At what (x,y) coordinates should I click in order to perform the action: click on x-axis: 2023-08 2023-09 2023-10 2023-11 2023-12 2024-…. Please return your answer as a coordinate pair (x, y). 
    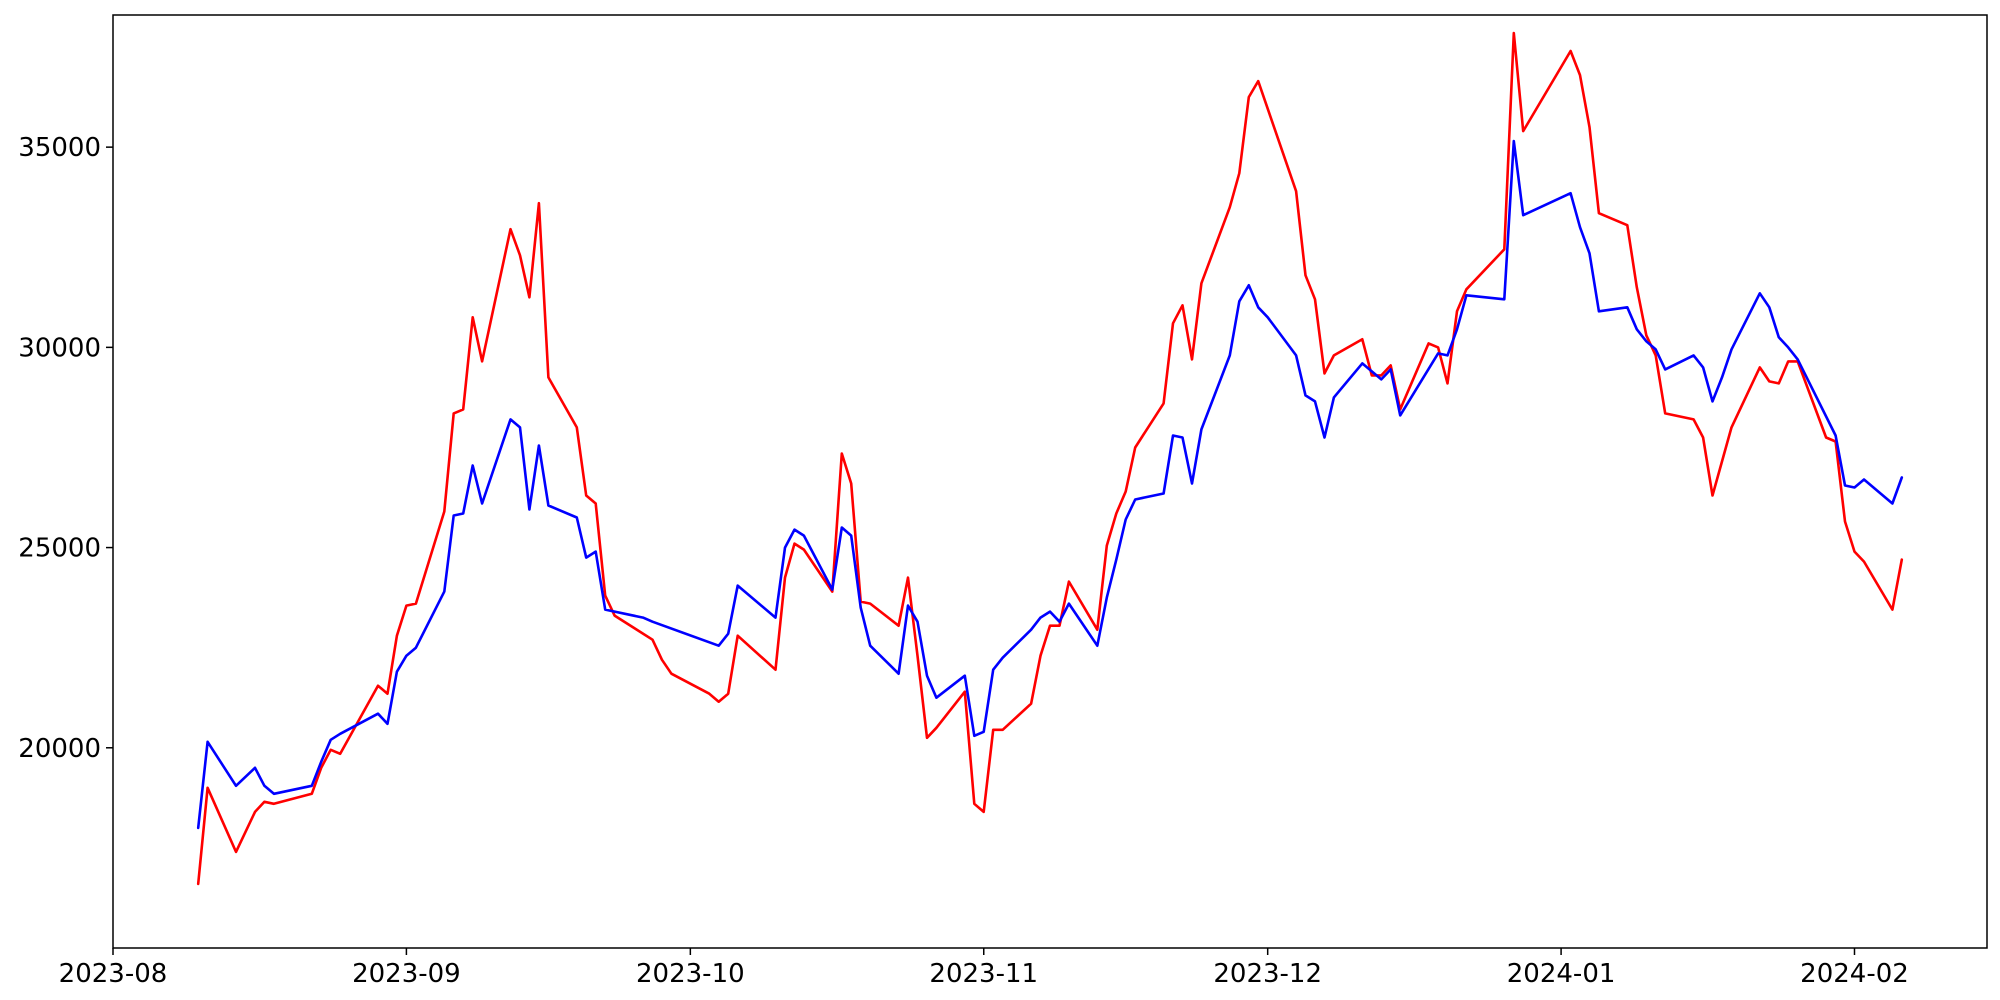
    Looking at the image, I should click on (984, 968).